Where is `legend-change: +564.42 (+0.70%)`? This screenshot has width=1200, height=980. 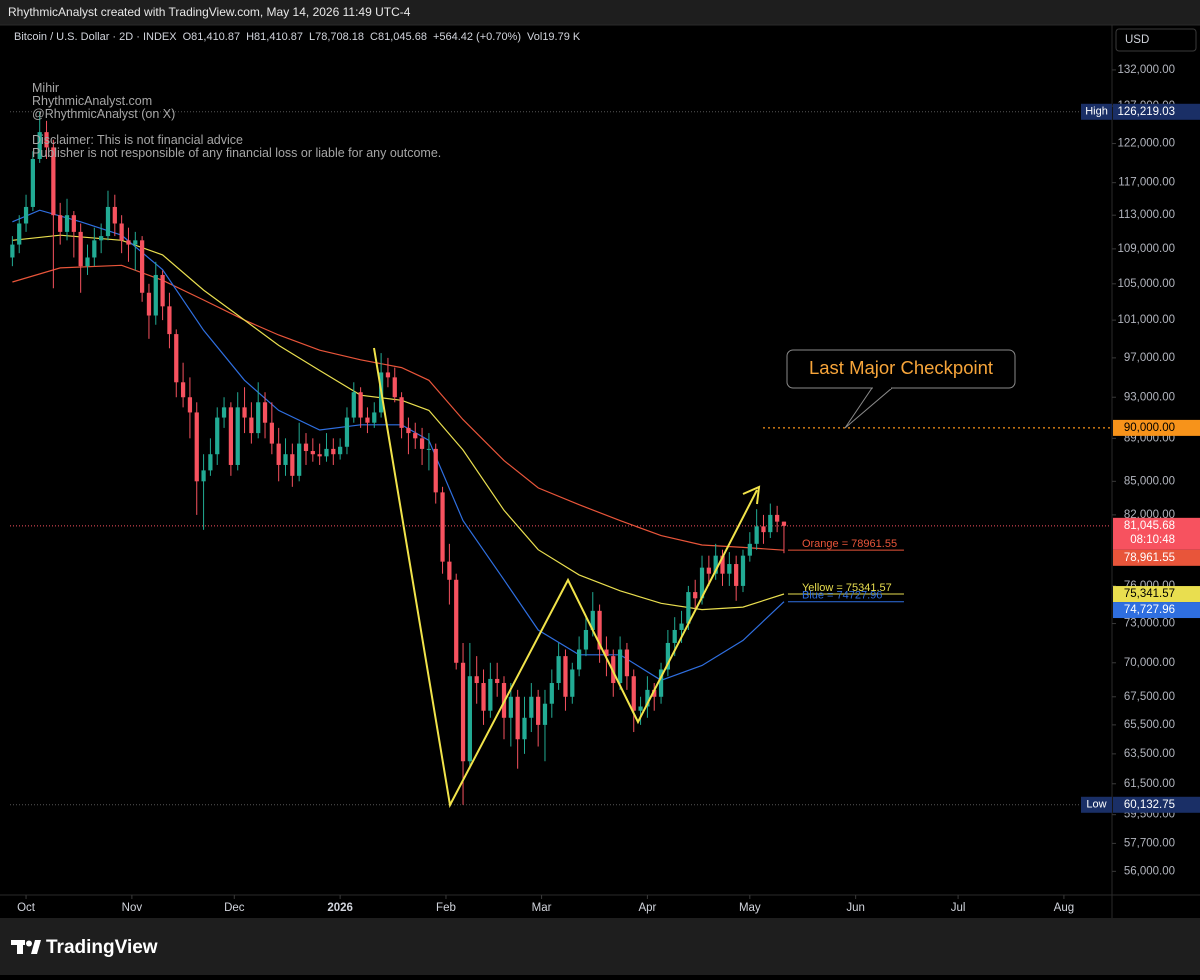
legend-change: +564.42 (+0.70%) is located at coordinates (477, 37).